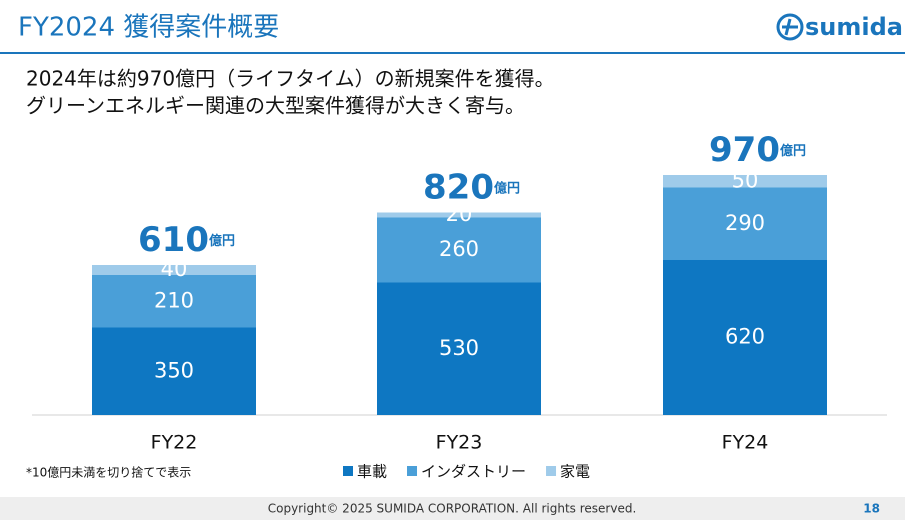  I want to click on x-tick-label: FY24, so click(745, 443).